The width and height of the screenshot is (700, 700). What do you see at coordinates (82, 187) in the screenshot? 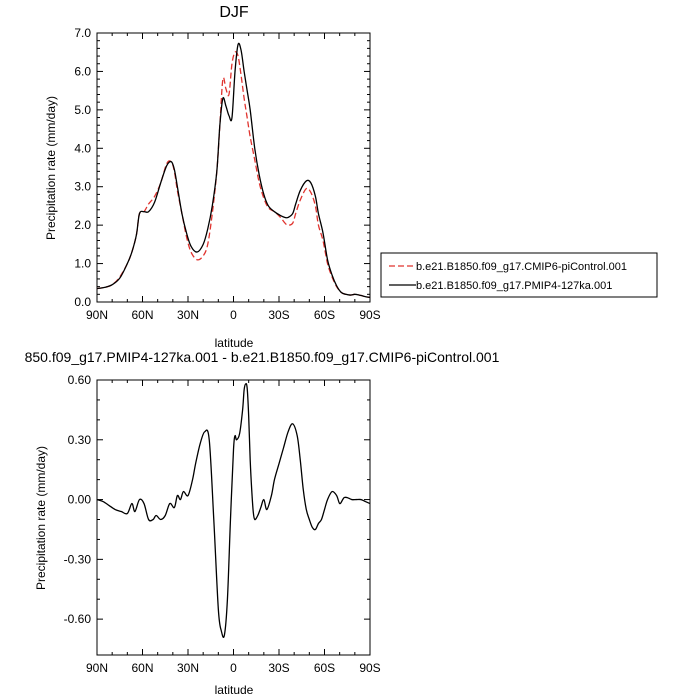
I see `top-y-tick-label: 3.0` at bounding box center [82, 187].